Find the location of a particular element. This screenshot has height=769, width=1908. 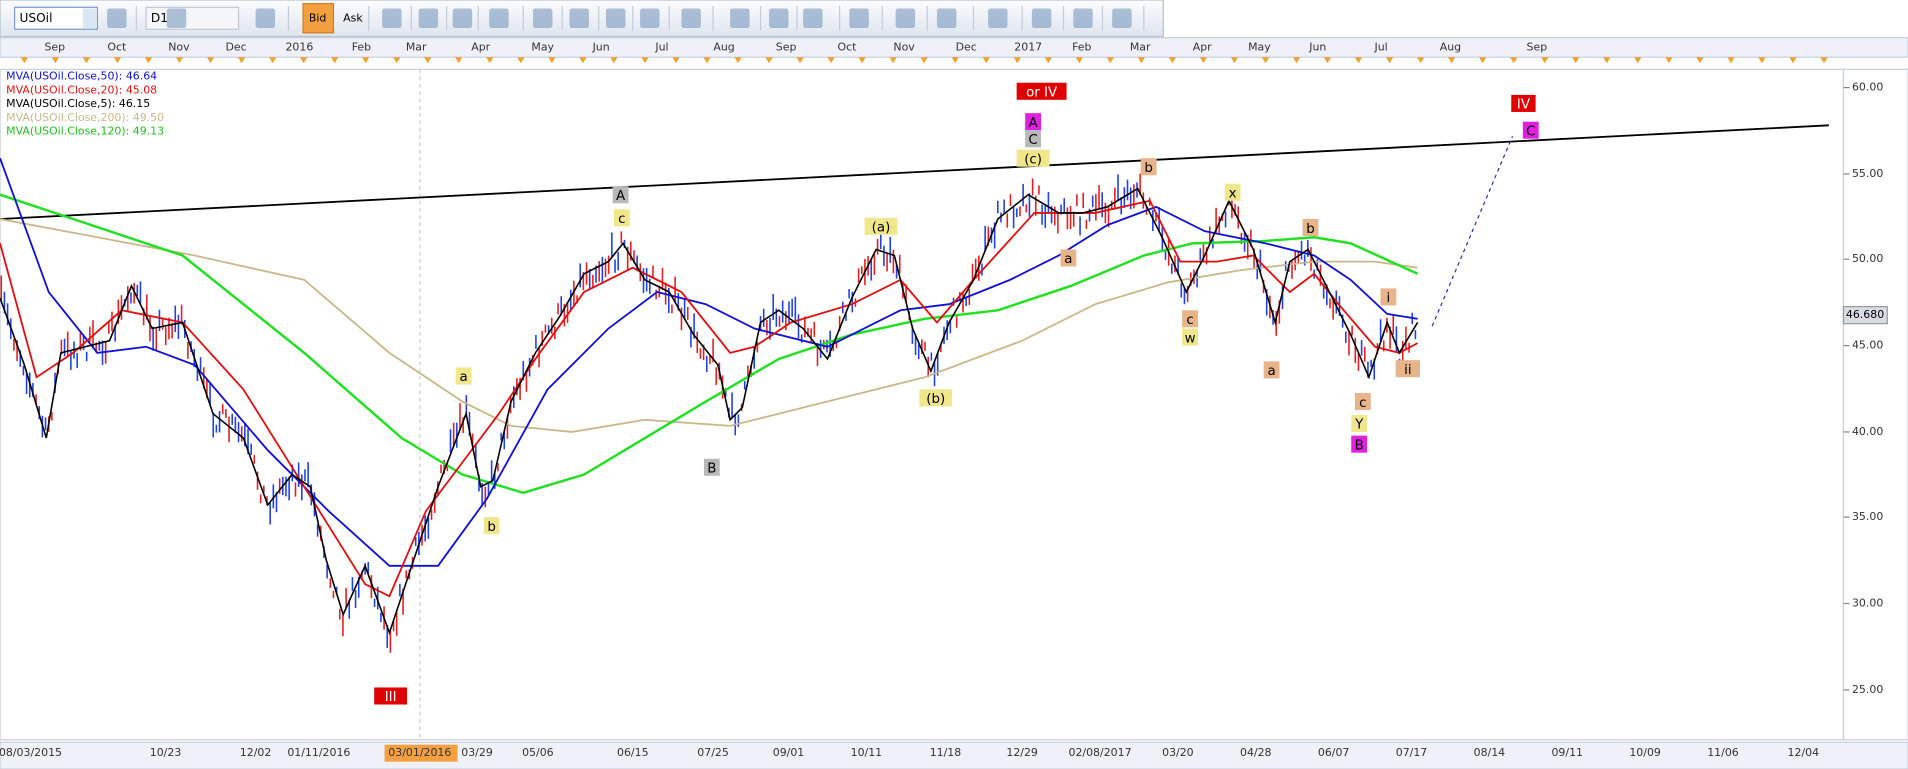

date-label: 12/29 is located at coordinates (1022, 752).